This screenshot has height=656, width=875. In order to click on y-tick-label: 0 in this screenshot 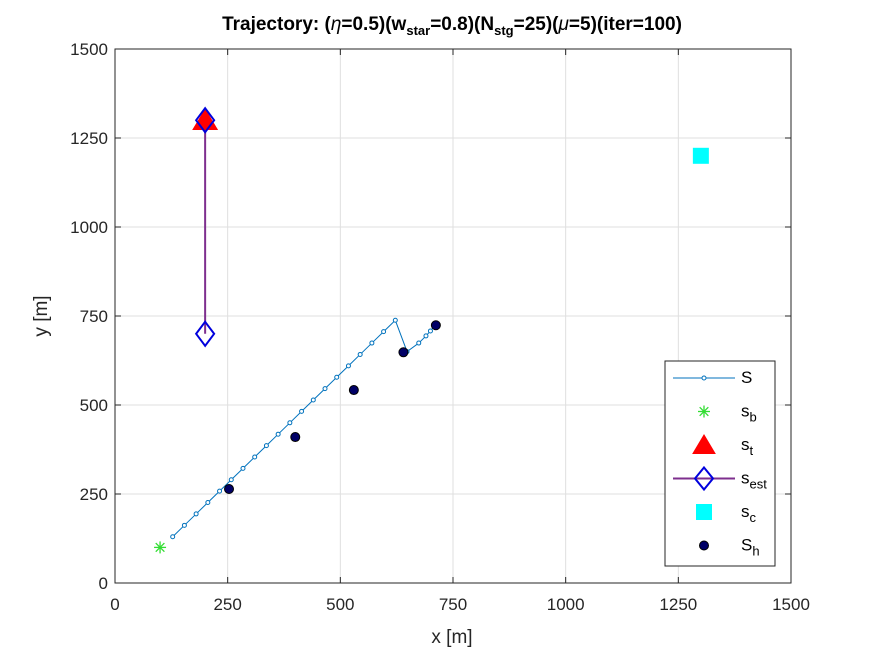, I will do `click(103, 583)`.